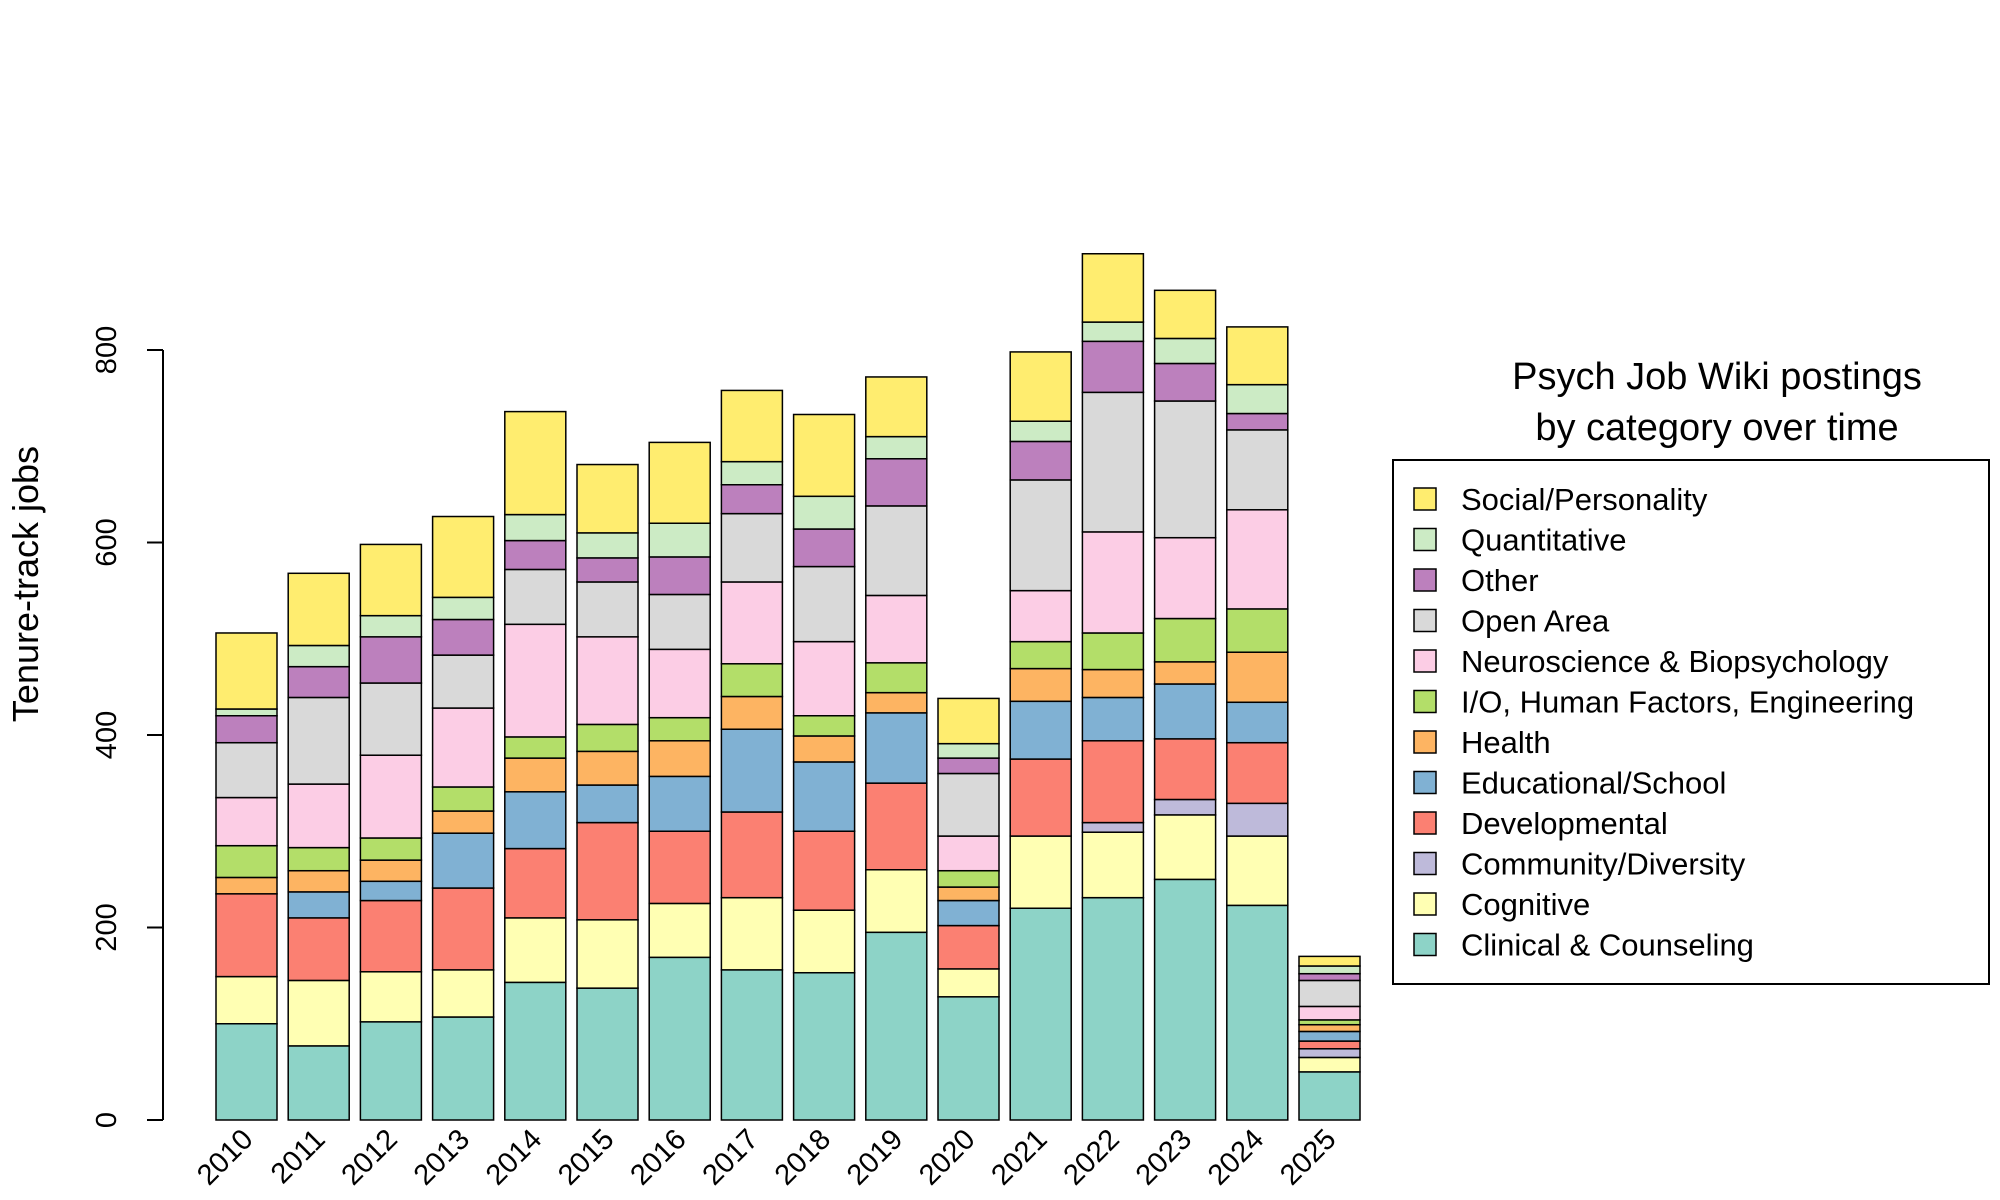 The width and height of the screenshot is (2000, 1200). What do you see at coordinates (875, 1157) in the screenshot?
I see `x-tick-label-2019: 2019` at bounding box center [875, 1157].